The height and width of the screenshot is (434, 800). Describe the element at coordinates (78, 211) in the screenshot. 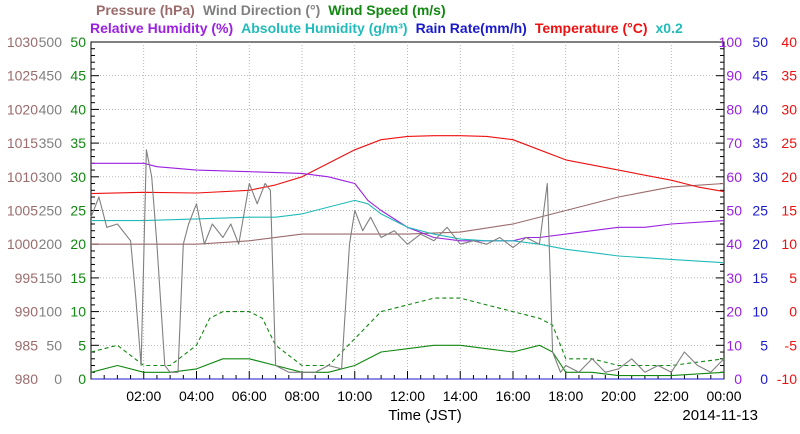

I see `y-tick-label-wind_speed: 25` at that location.